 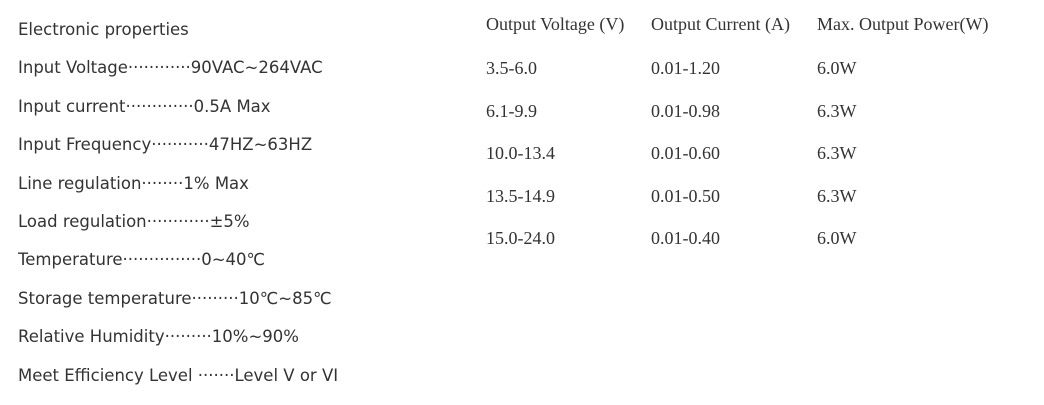 What do you see at coordinates (520, 153) in the screenshot?
I see `table-cell: 10.0-13.4` at bounding box center [520, 153].